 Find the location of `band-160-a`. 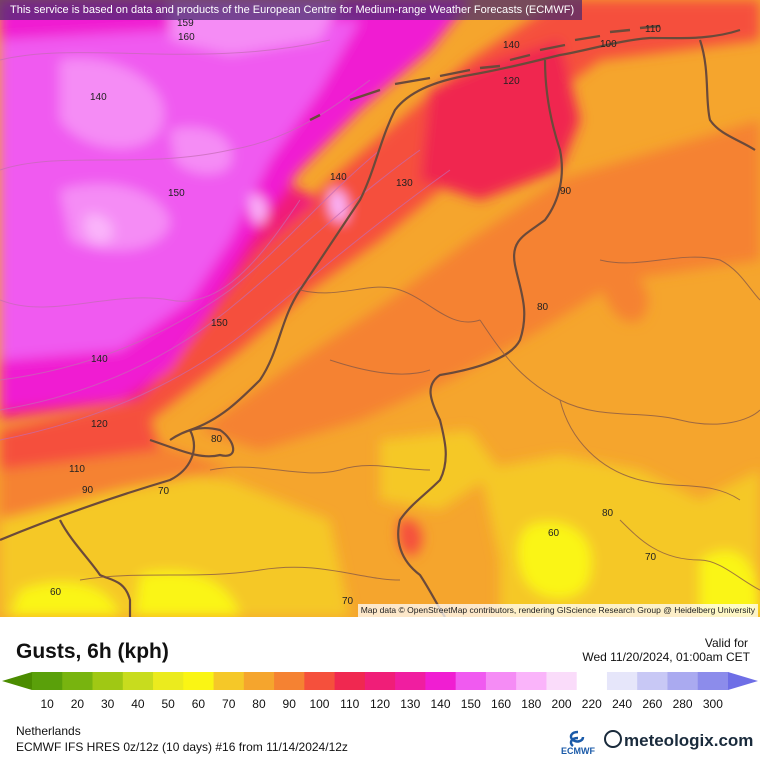

band-160-a is located at coordinates (112, 103).